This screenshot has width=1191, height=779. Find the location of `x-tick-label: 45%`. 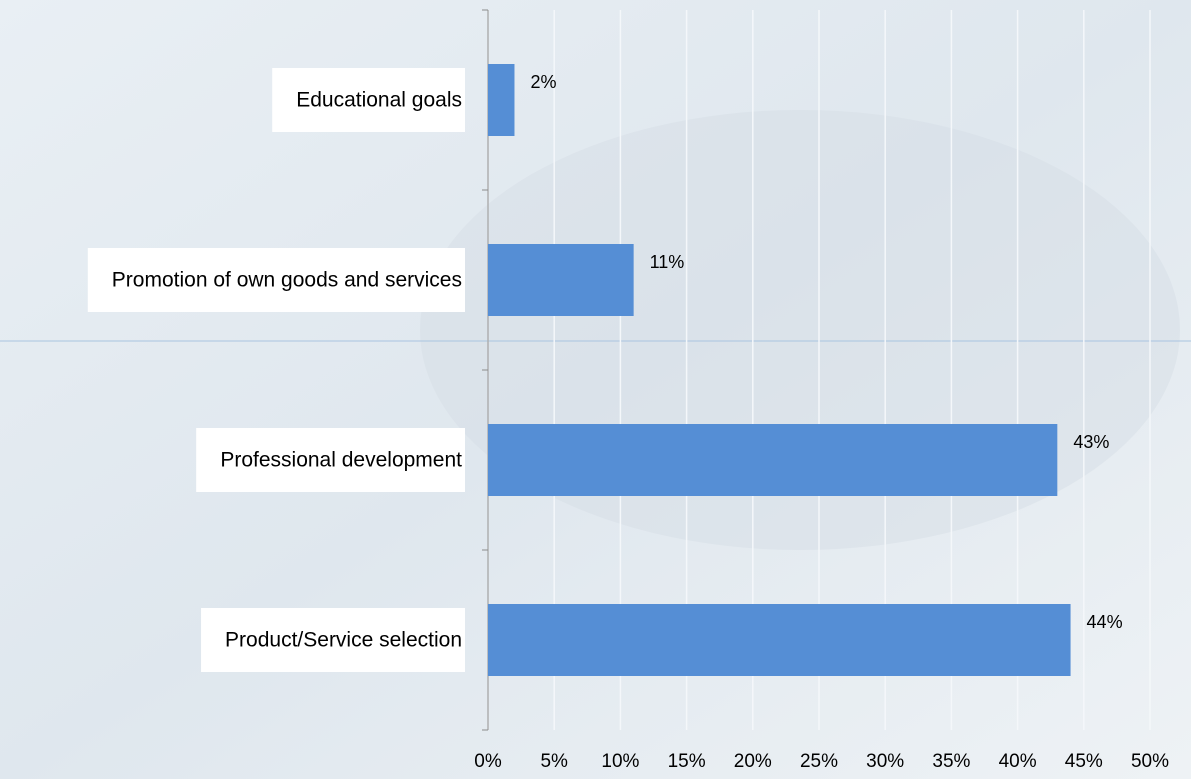

x-tick-label: 45% is located at coordinates (1084, 761).